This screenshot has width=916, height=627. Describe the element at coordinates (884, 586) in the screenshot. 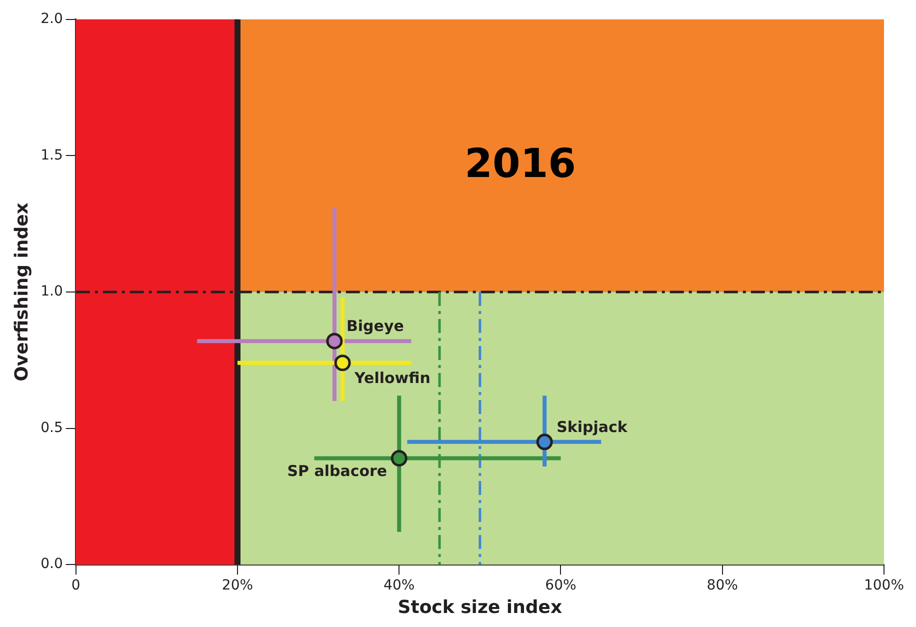

I see `x-tick-label: 100%` at that location.